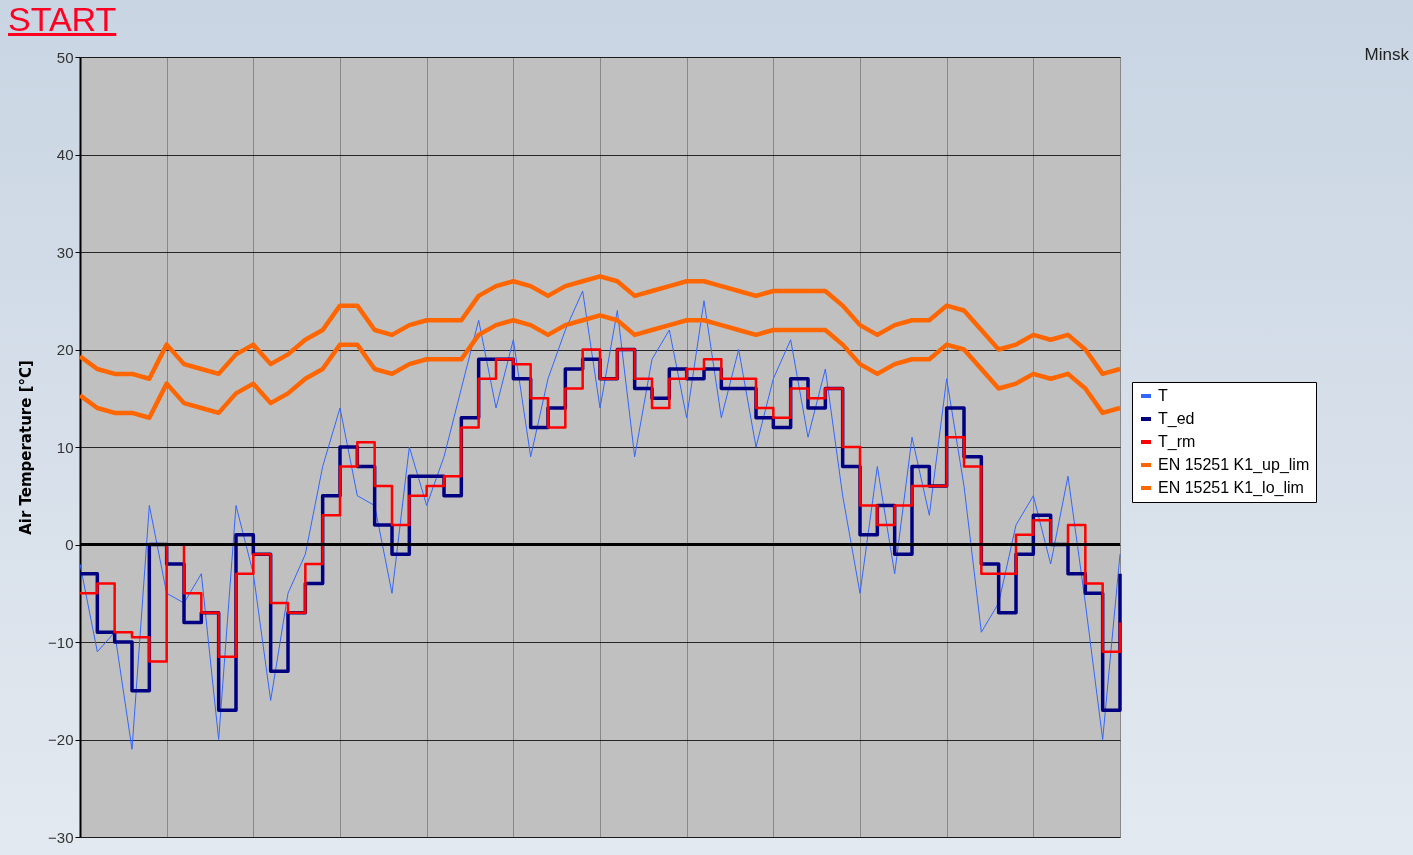 The width and height of the screenshot is (1413, 855). Describe the element at coordinates (26, 447) in the screenshot. I see `y-axis-title: Air Temperature [°C]` at that location.